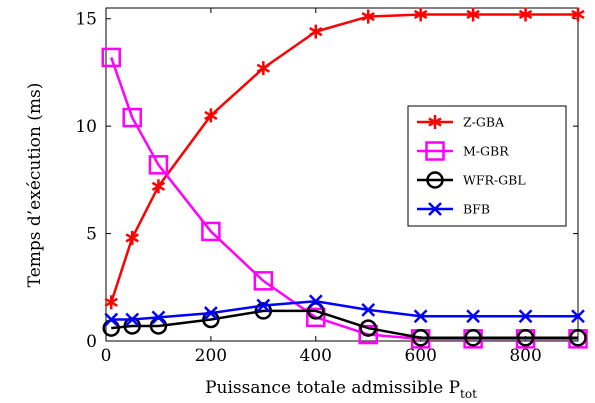  Describe the element at coordinates (91, 235) in the screenshot. I see `y-tick-label: 5` at that location.